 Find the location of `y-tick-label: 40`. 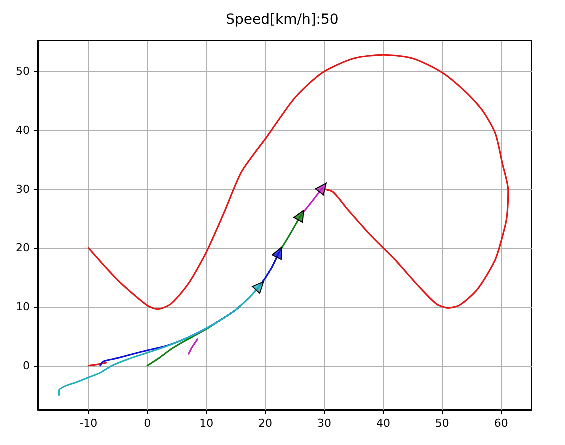

y-tick-label: 40 is located at coordinates (23, 130).